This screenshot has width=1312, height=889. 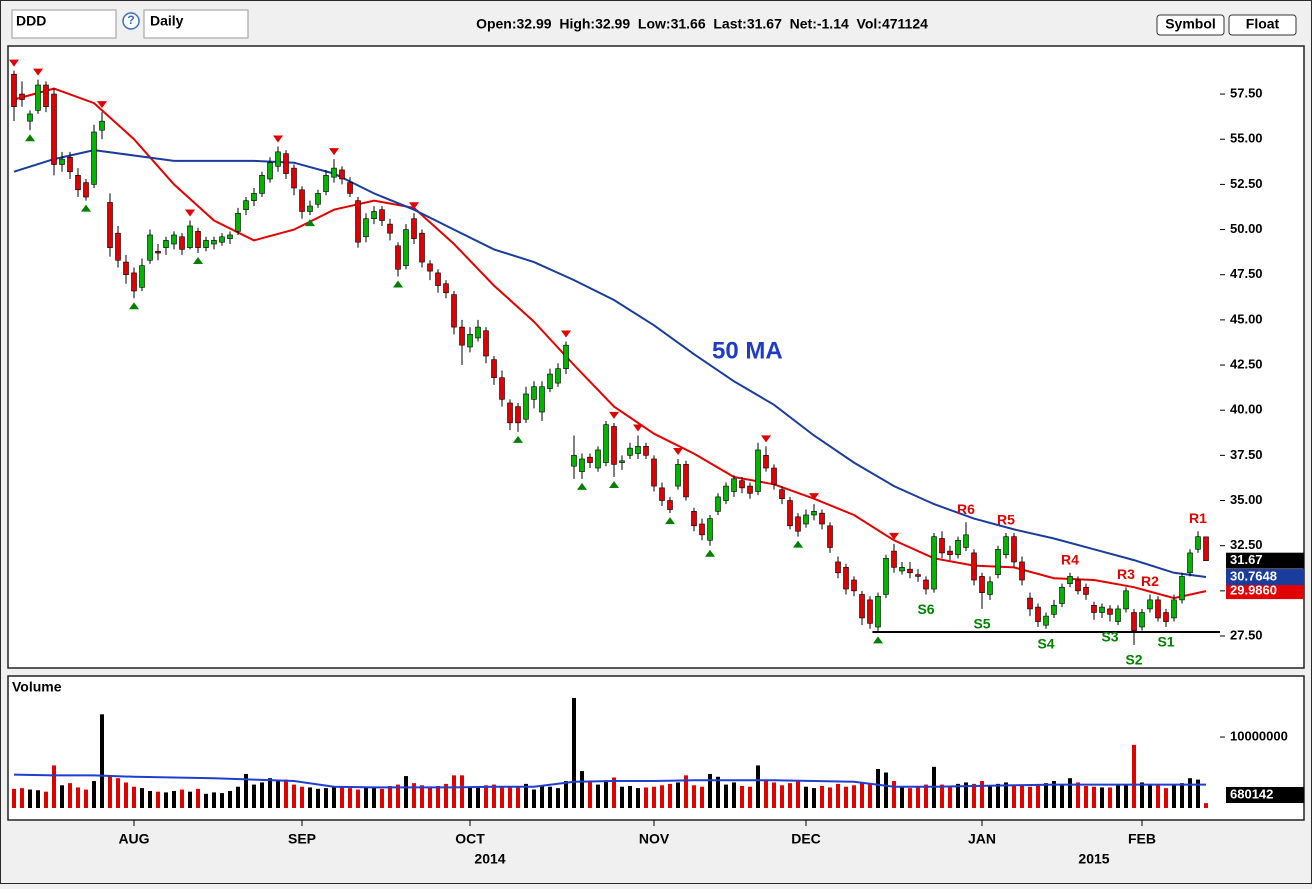 I want to click on y-tick-label: 47.50, so click(x=1246, y=273).